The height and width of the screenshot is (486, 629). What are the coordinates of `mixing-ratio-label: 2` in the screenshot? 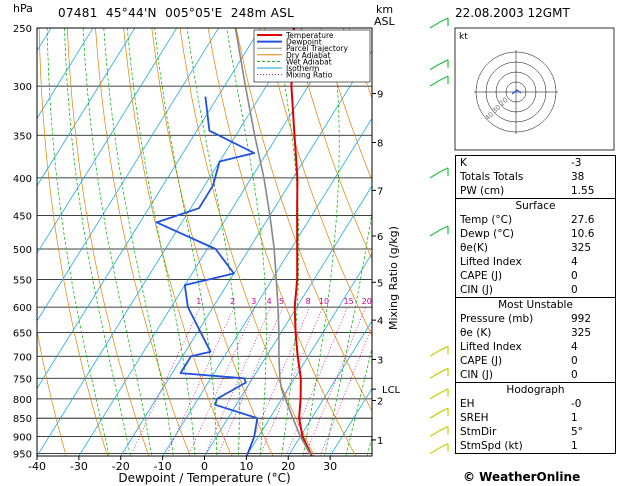 It's located at (232, 301).